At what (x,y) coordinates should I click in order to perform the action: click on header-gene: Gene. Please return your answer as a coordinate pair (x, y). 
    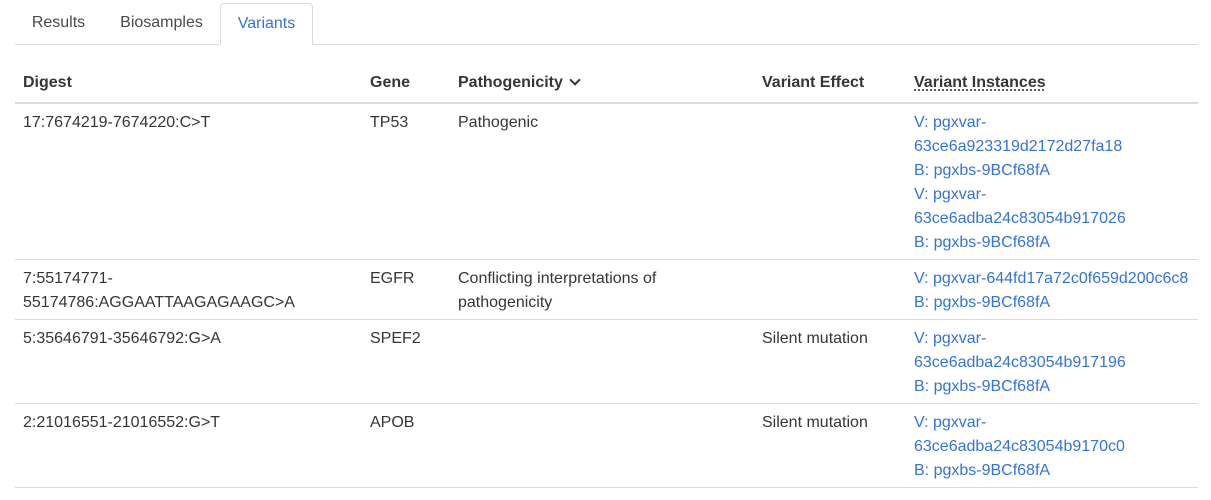
    Looking at the image, I should click on (406, 84).